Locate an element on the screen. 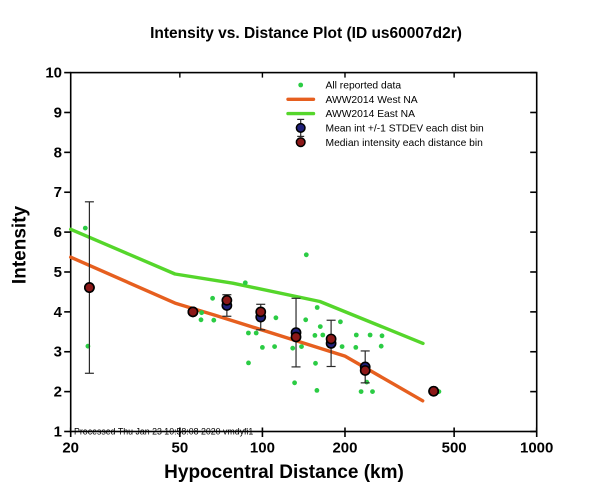 This screenshot has height=504, width=612. y-tick-label: 10 is located at coordinates (53, 73).